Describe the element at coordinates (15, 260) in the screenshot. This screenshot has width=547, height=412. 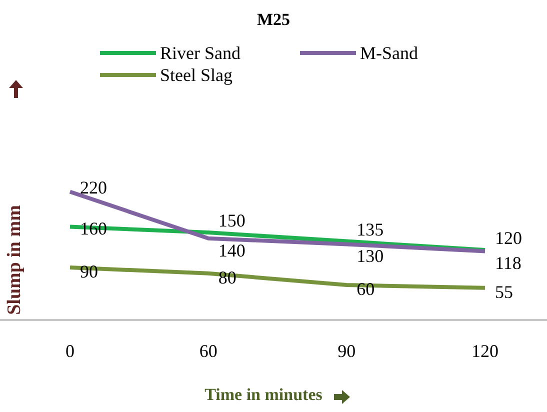
I see `y-axis-title: Slump in mm` at that location.